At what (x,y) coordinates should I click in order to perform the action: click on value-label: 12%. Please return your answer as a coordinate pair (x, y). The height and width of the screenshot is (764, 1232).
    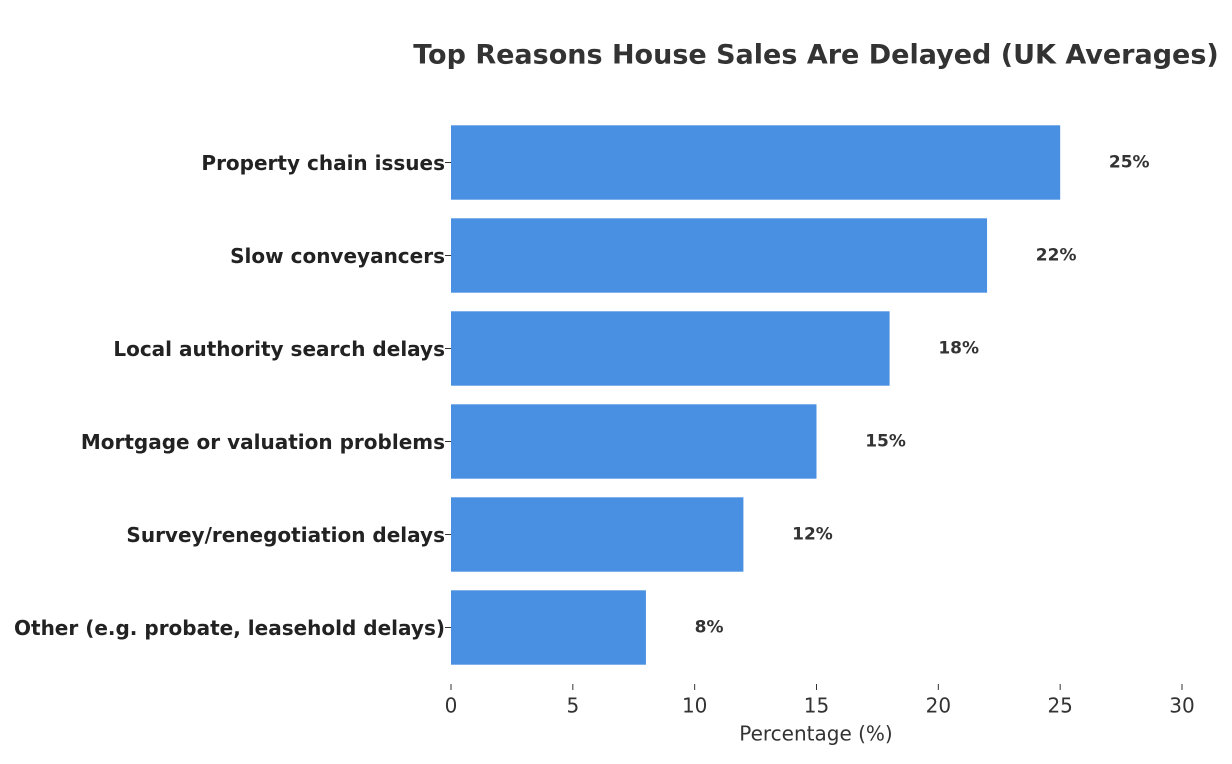
    Looking at the image, I should click on (812, 535).